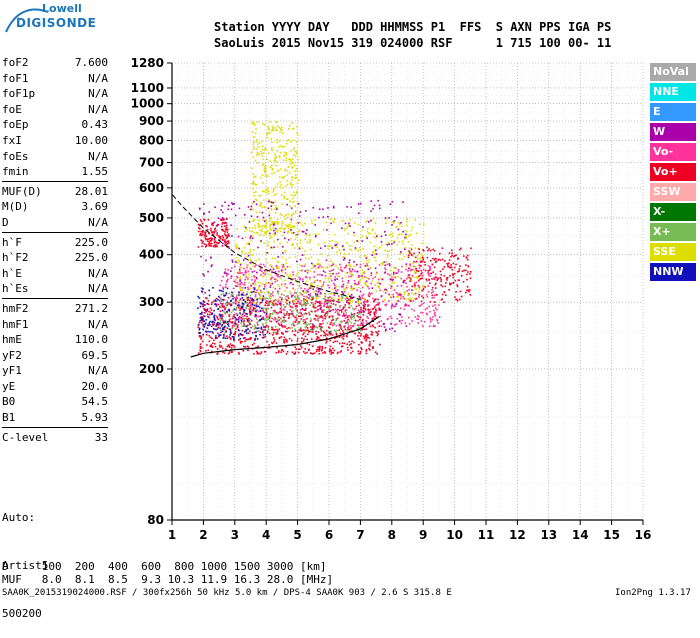 Image resolution: width=700 pixels, height=638 pixels. I want to click on param-name: h`F, so click(12, 242).